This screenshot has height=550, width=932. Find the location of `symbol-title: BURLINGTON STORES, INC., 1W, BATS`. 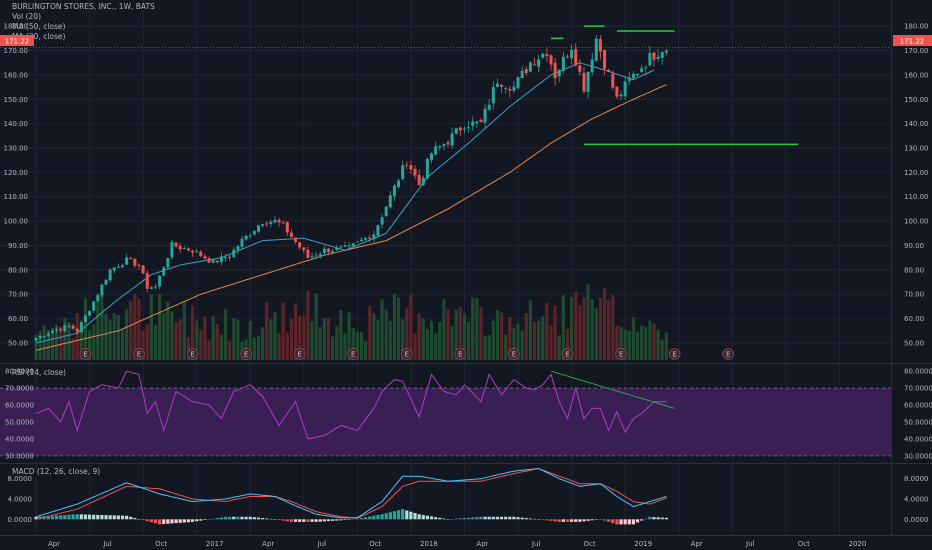

symbol-title: BURLINGTON STORES, INC., 1W, BATS is located at coordinates (83, 6).